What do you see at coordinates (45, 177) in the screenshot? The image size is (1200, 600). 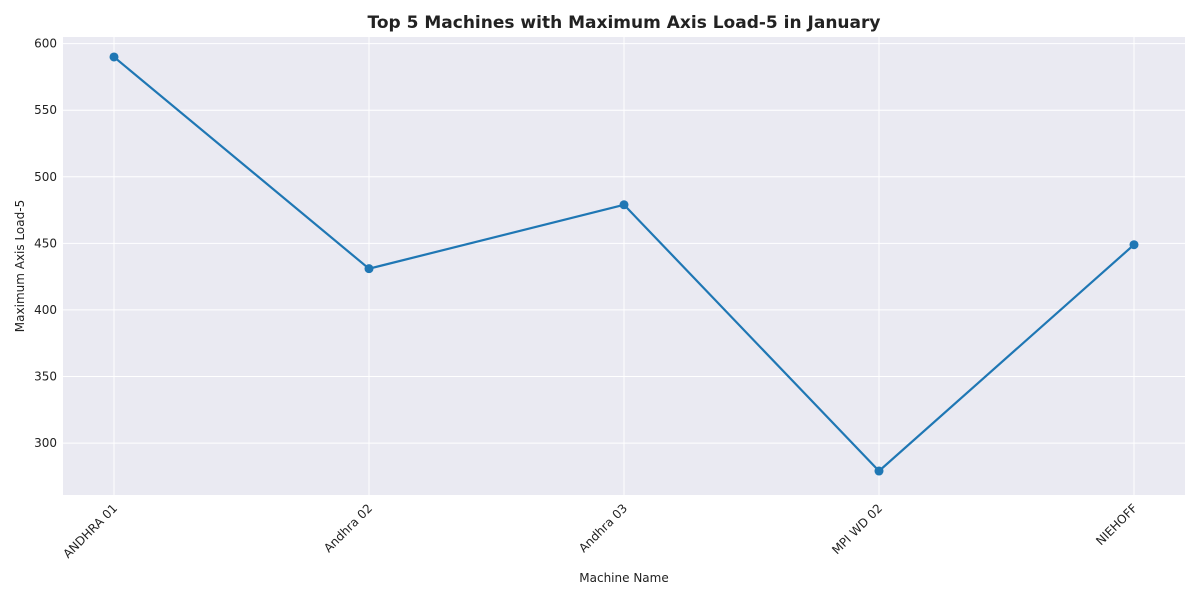 I see `y-tick-label: 500` at bounding box center [45, 177].